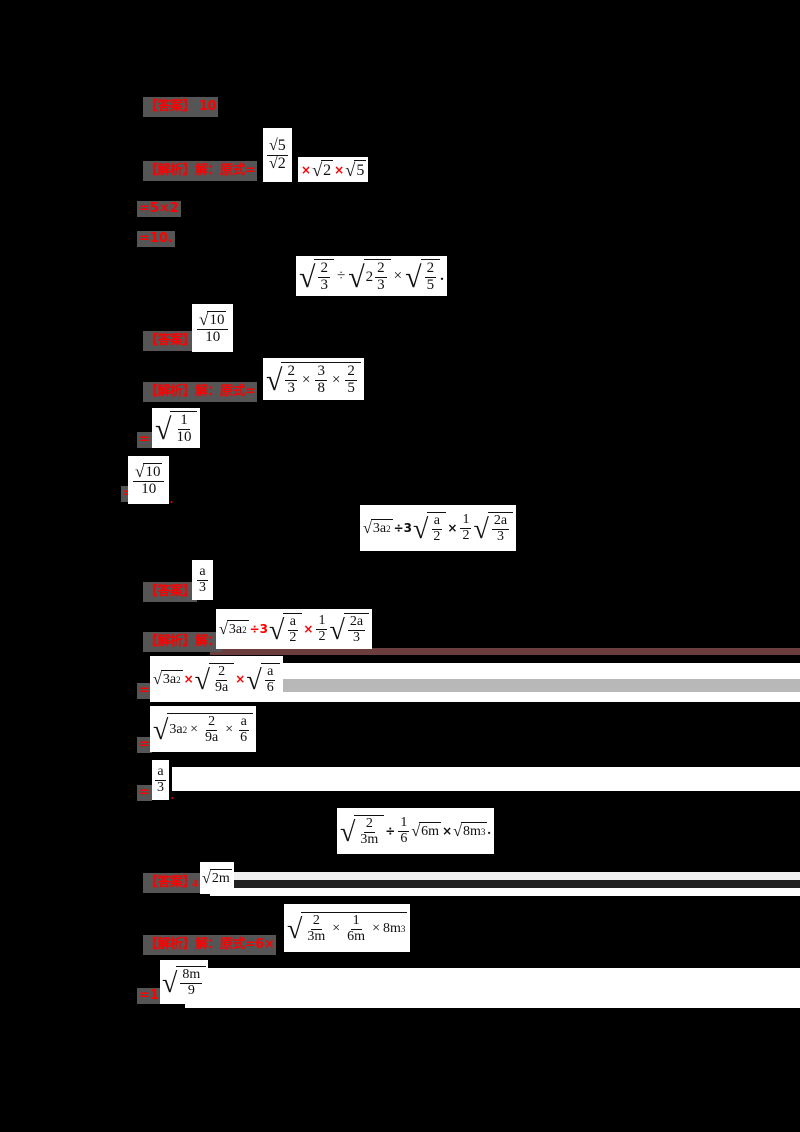 The height and width of the screenshot is (1132, 800). Describe the element at coordinates (184, 982) in the screenshot. I see `step-formula: √ 8m 9` at that location.